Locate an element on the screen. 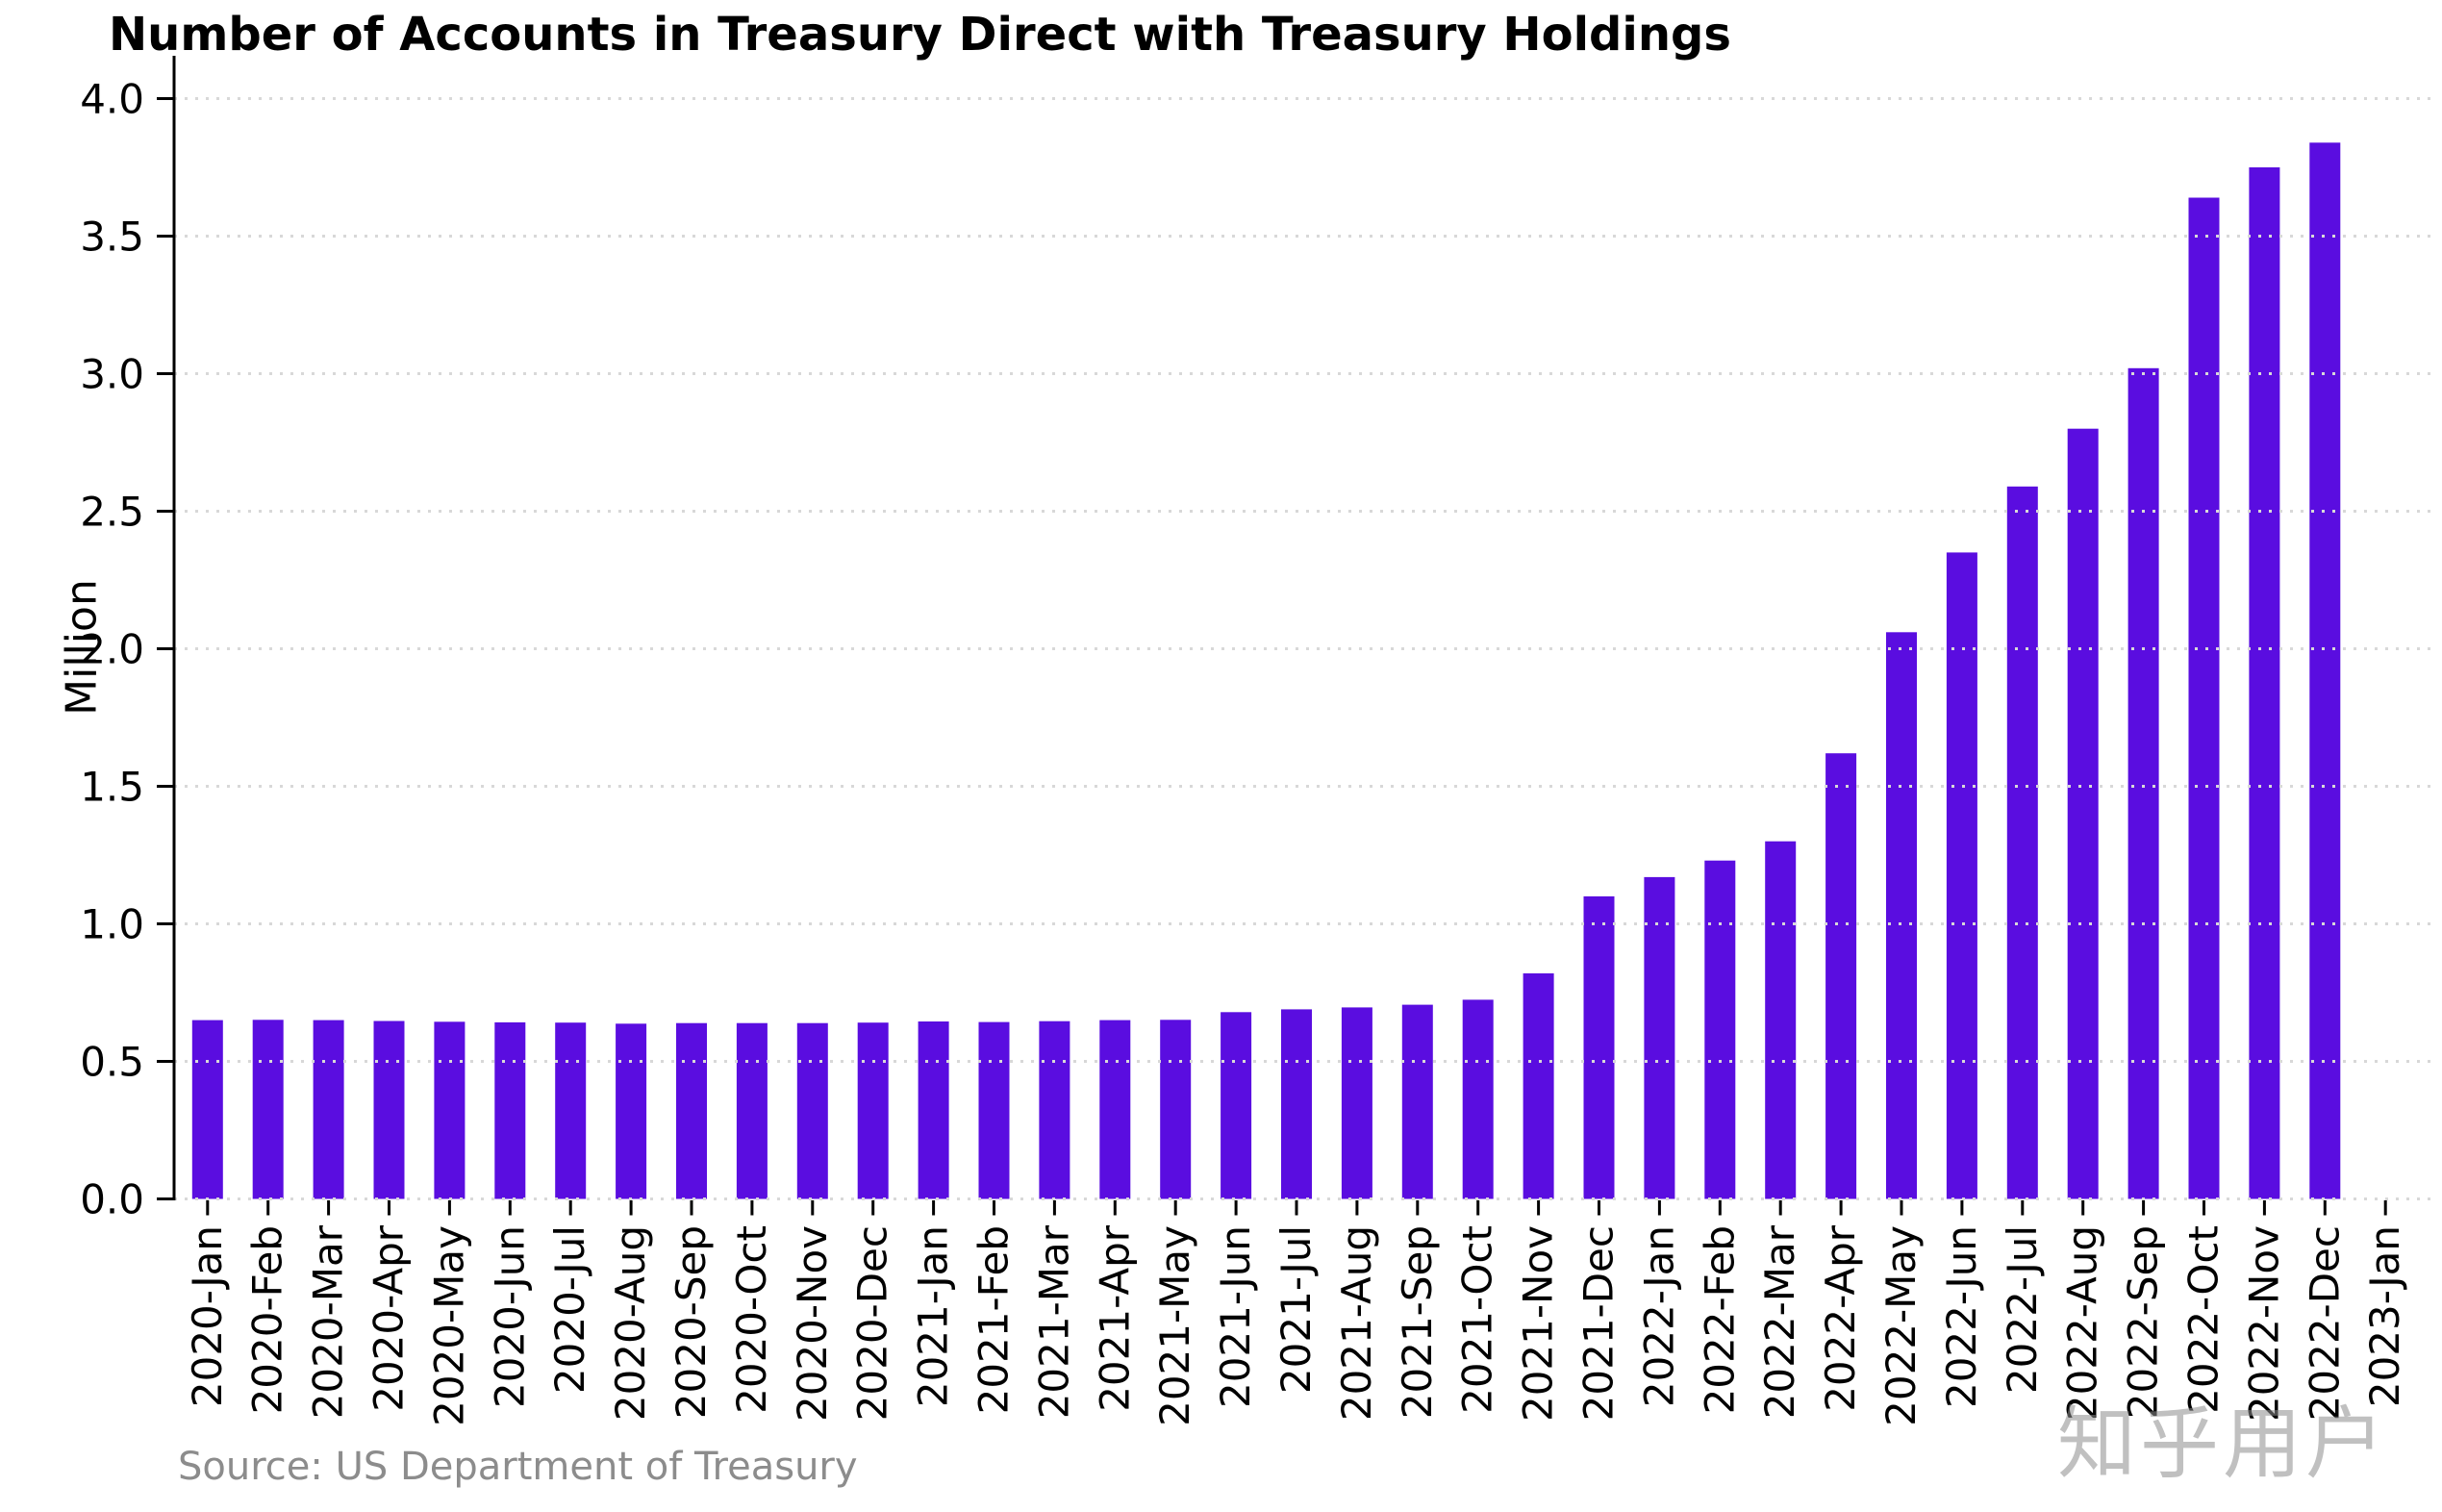 The image size is (2442, 1512). bar-2020-Jan is located at coordinates (207, 1109).